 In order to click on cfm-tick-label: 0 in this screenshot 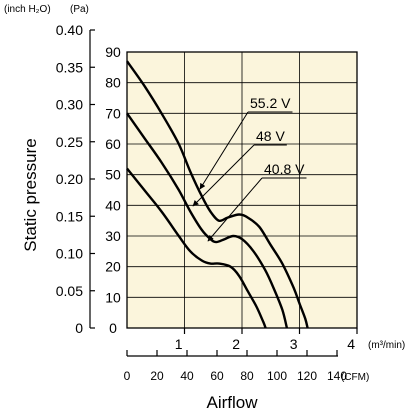, I will do `click(127, 376)`.